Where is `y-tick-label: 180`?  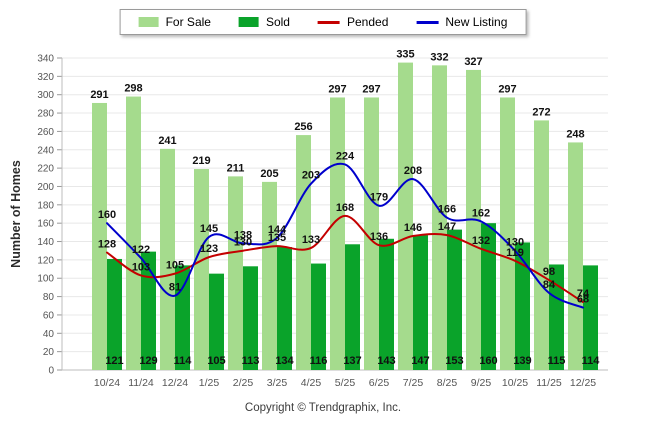
y-tick-label: 180 is located at coordinates (45, 205).